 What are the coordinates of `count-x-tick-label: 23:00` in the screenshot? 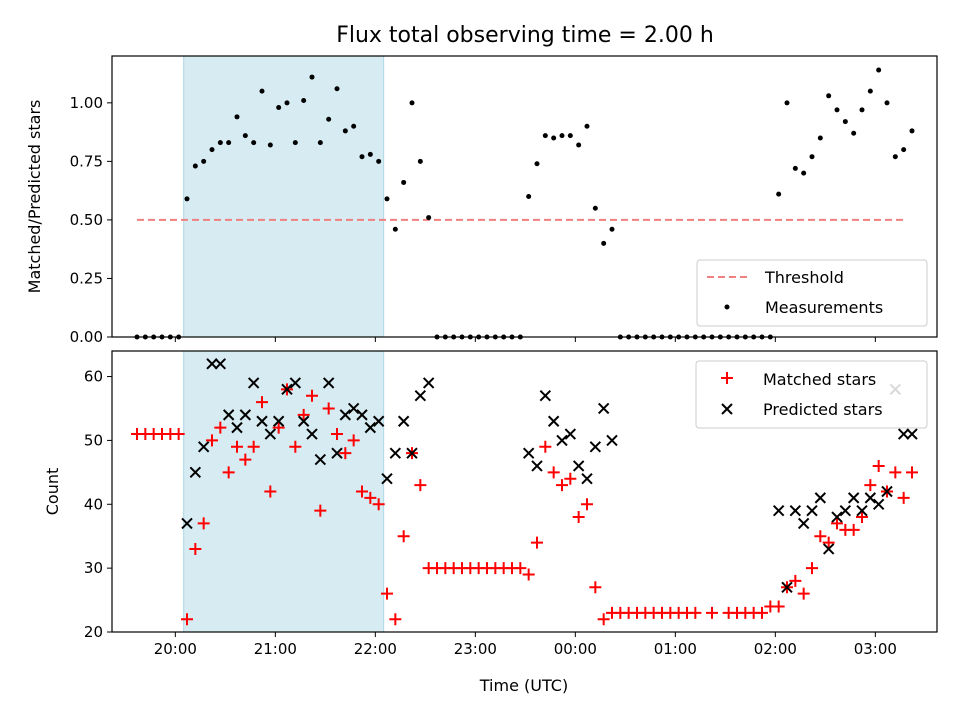 It's located at (475, 649).